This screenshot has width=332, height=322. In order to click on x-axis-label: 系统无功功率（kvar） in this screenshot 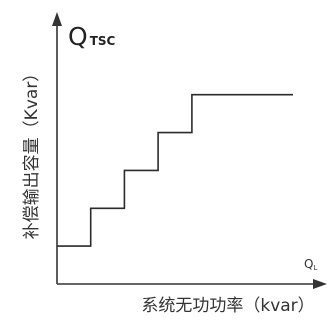, I will do `click(227, 306)`.